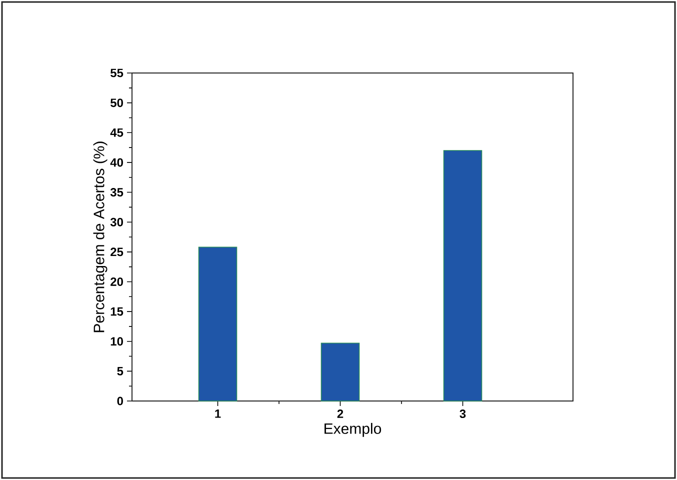 This screenshot has height=480, width=677. What do you see at coordinates (340, 414) in the screenshot?
I see `x-tick-label: 2` at bounding box center [340, 414].